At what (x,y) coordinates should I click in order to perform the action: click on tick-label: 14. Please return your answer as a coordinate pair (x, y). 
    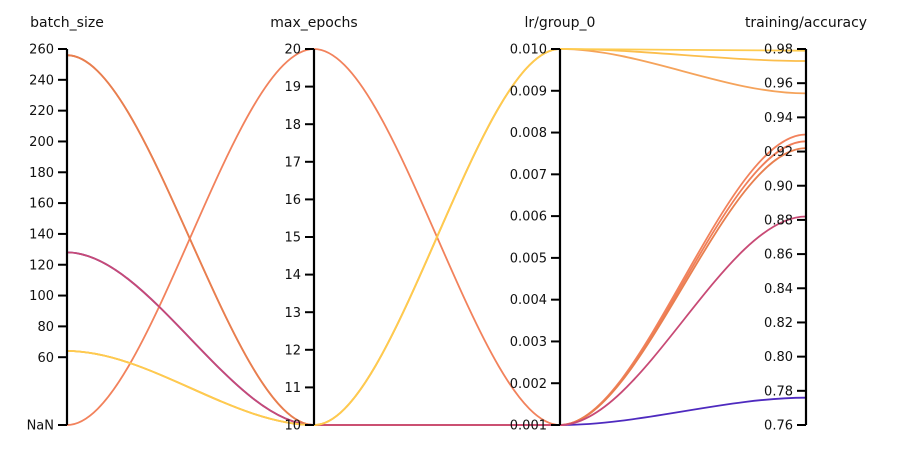
    Looking at the image, I should click on (292, 275).